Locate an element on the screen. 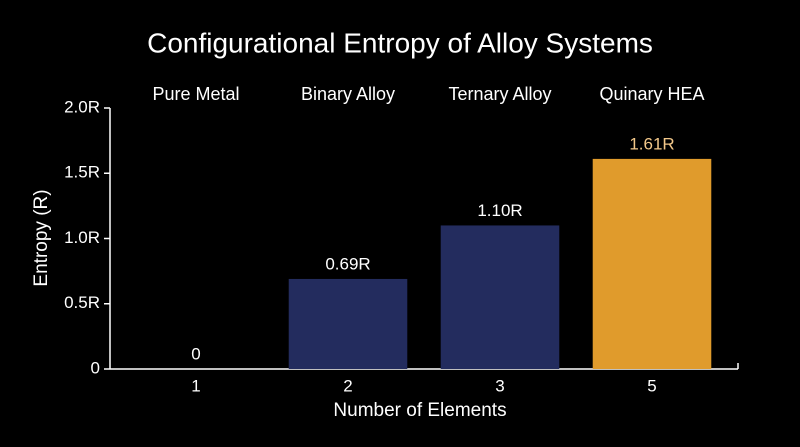 Image resolution: width=800 pixels, height=447 pixels. value-label: 1.10R is located at coordinates (499, 210).